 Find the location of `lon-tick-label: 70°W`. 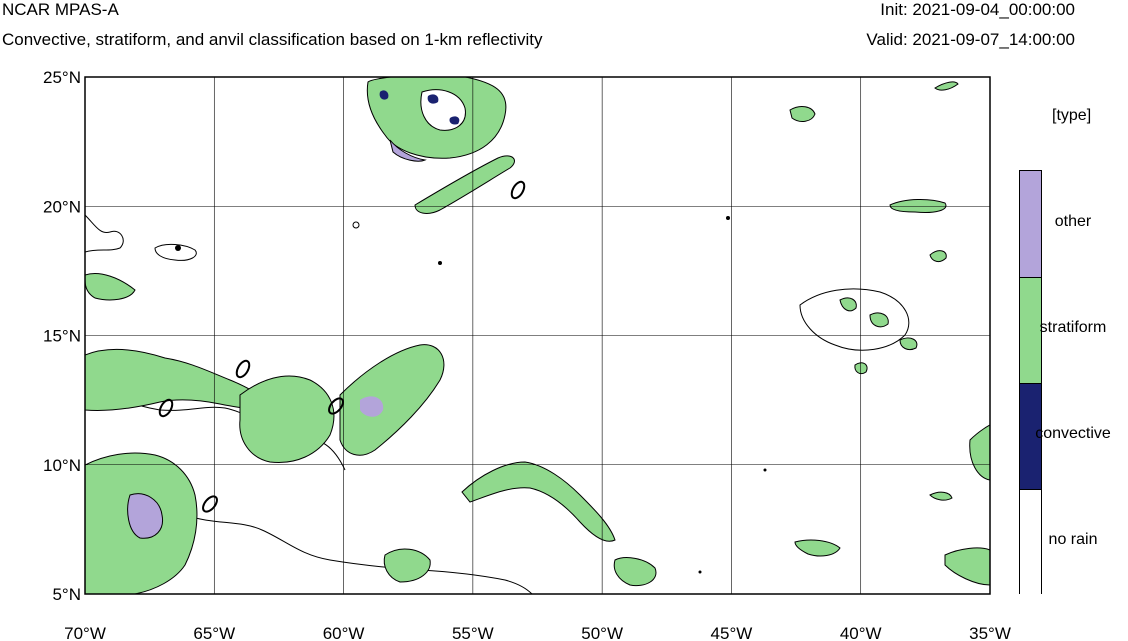

lon-tick-label: 70°W is located at coordinates (85, 632).